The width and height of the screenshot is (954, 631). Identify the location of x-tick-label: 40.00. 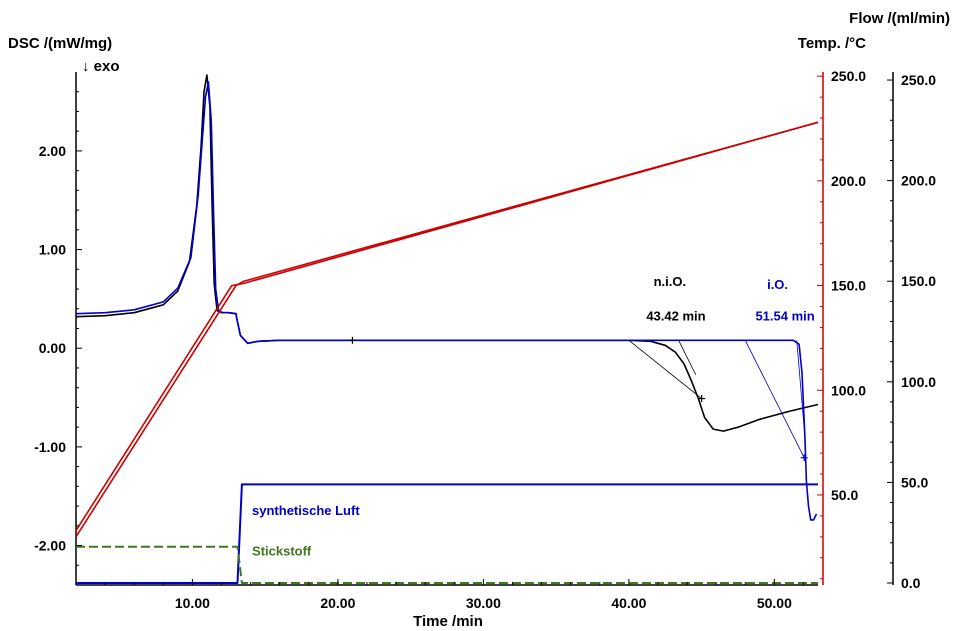
(628, 603).